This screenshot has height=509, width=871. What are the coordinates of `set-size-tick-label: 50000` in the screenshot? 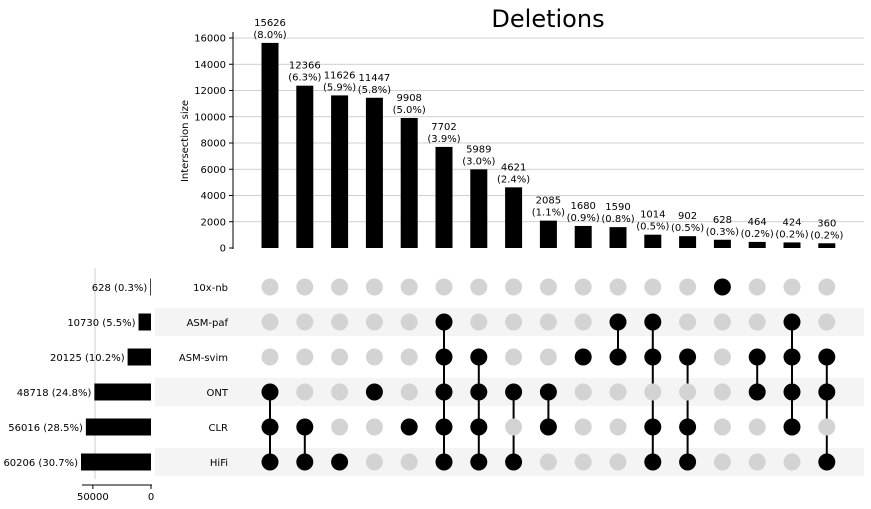 It's located at (93, 497).